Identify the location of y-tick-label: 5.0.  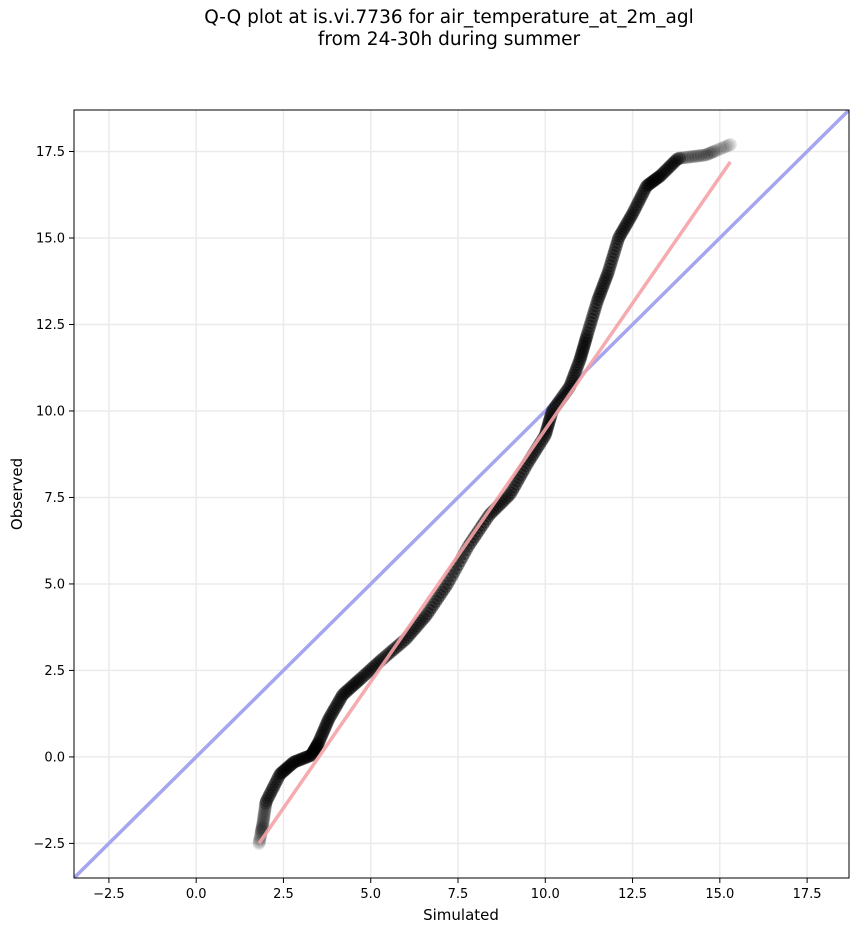
(54, 584).